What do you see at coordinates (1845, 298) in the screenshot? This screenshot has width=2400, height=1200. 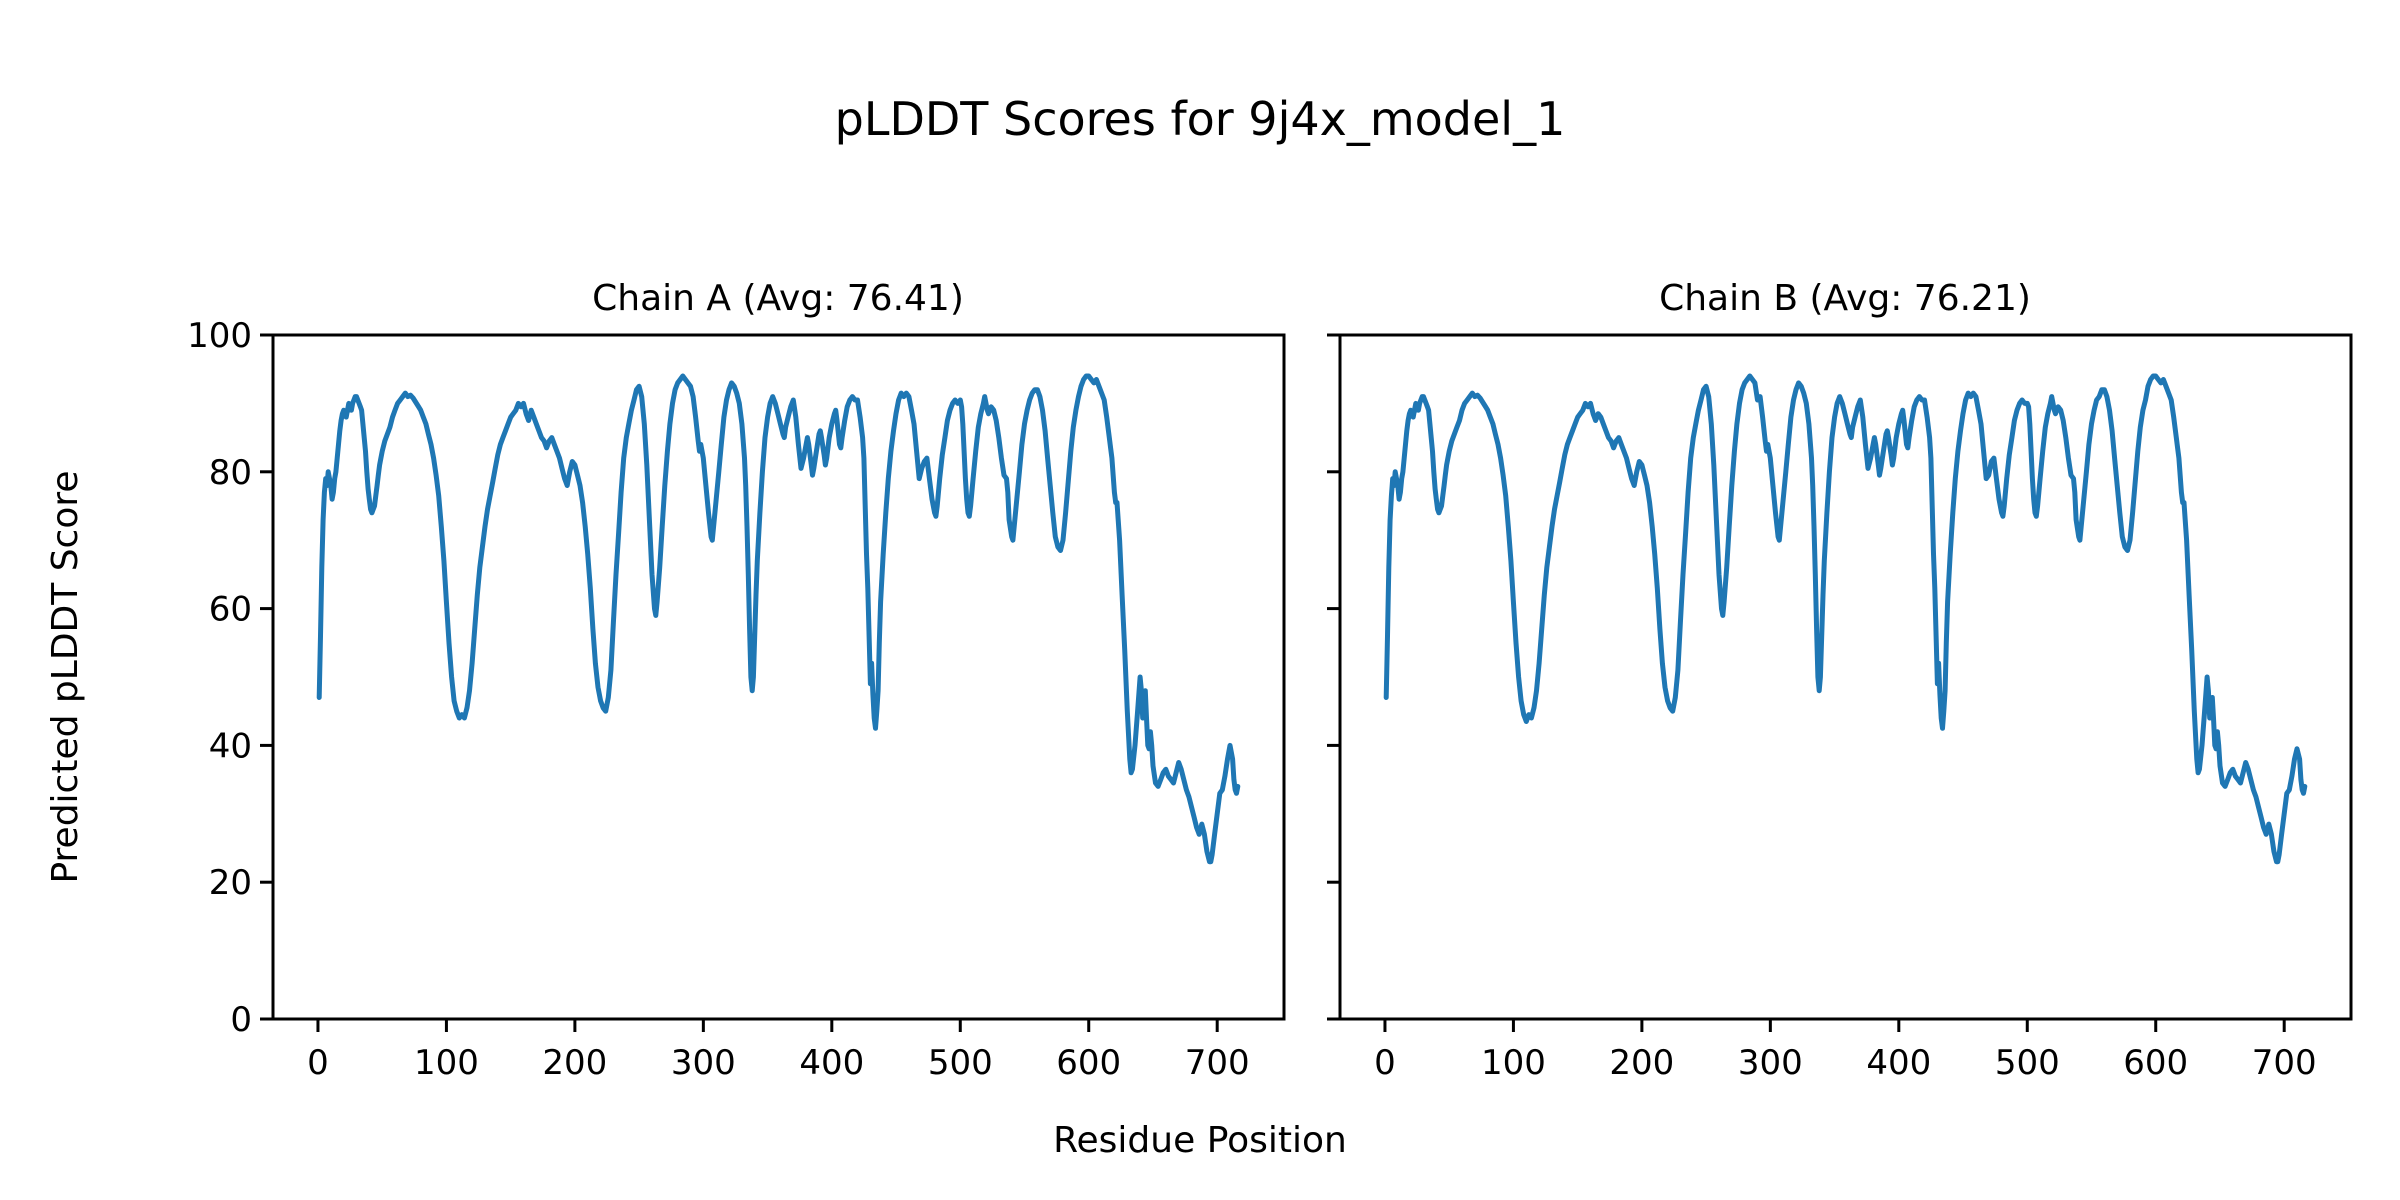 I see `chain-b-title: Chain B (Avg: 76.21)` at bounding box center [1845, 298].